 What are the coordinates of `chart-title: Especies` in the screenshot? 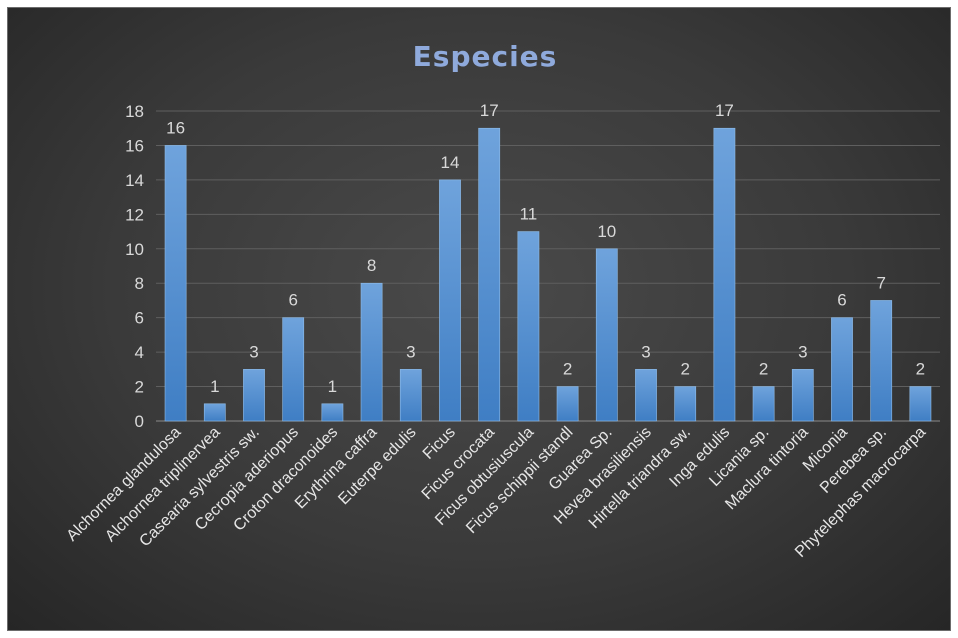 It's located at (485, 56).